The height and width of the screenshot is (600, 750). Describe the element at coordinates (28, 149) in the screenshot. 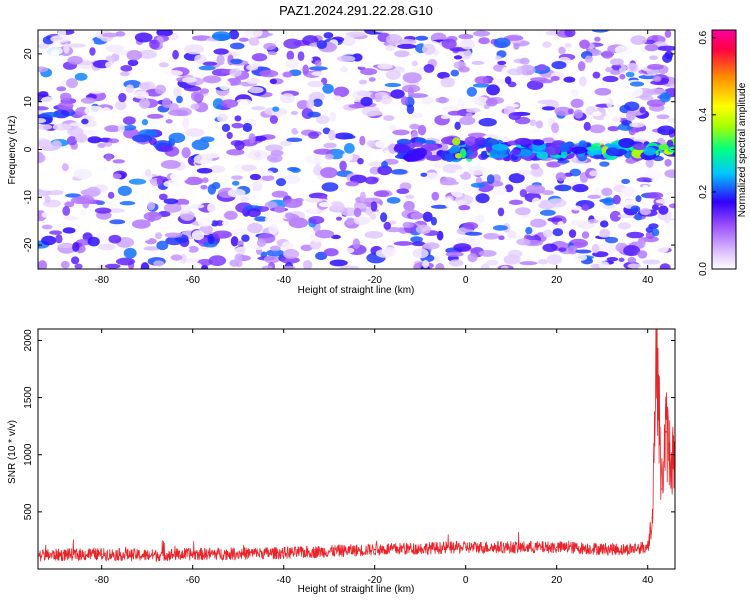

I see `spectrogram-y-tick-label: 0` at that location.